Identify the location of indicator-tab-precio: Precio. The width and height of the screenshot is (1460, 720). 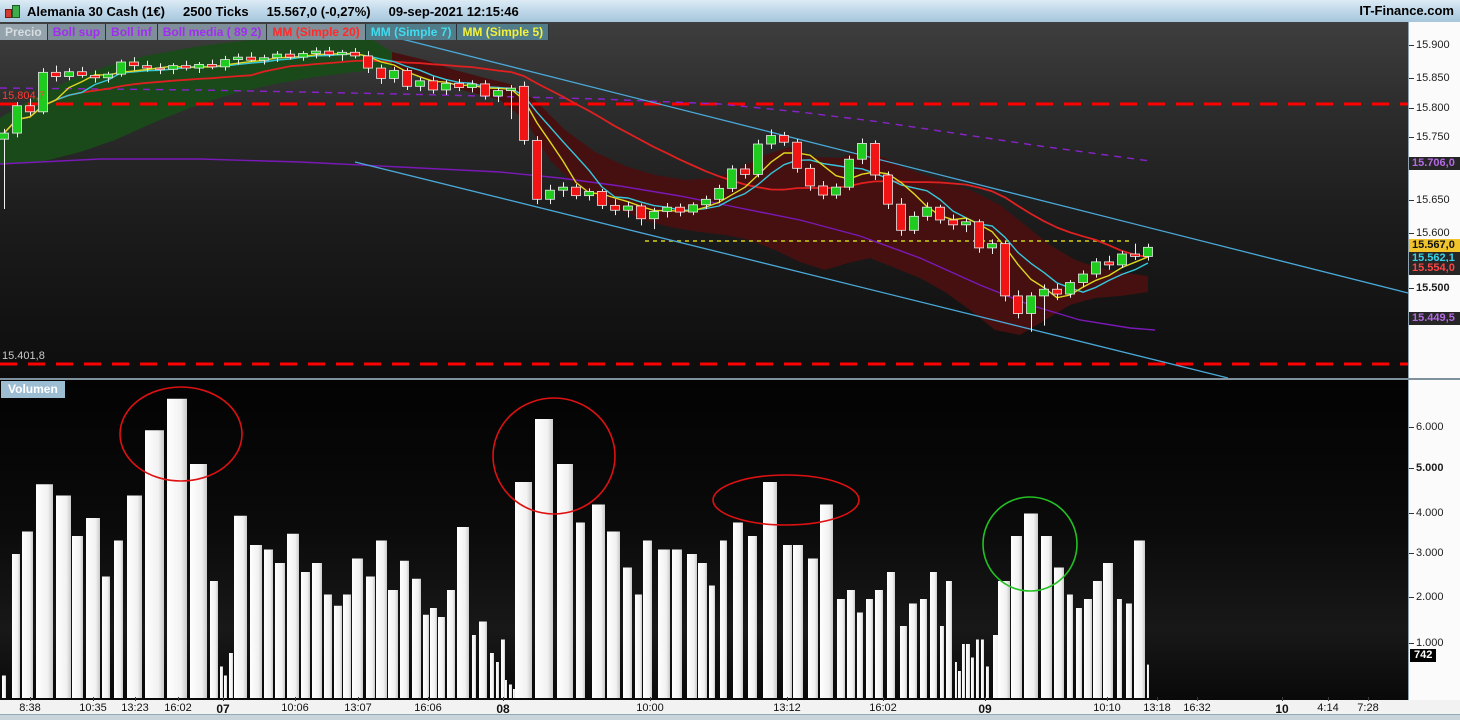
(24, 32).